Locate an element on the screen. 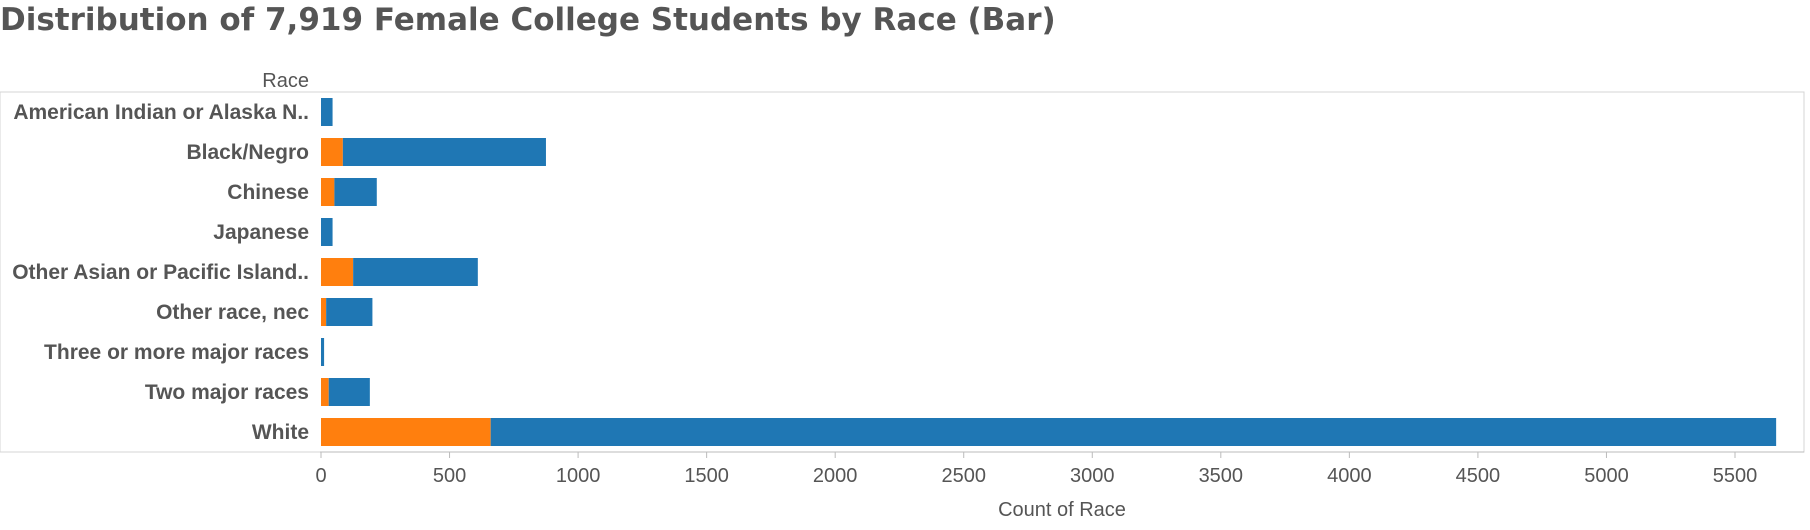 The width and height of the screenshot is (1810, 530). category-label: Other Asian or Pacific Island.. is located at coordinates (160, 272).